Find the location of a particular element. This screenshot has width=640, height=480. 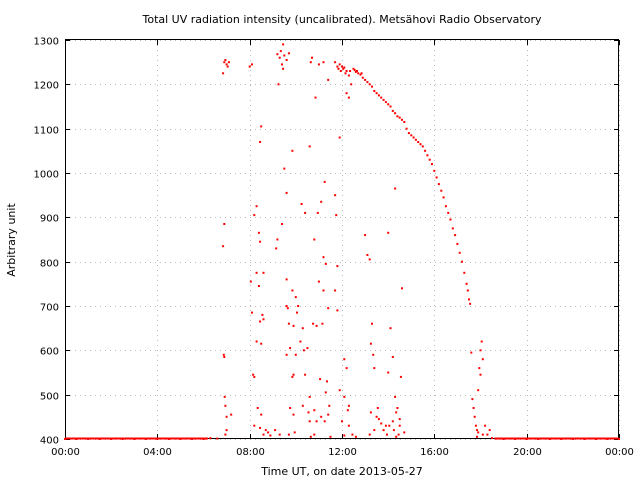

y-tick-label: 1300 is located at coordinates (46, 42).